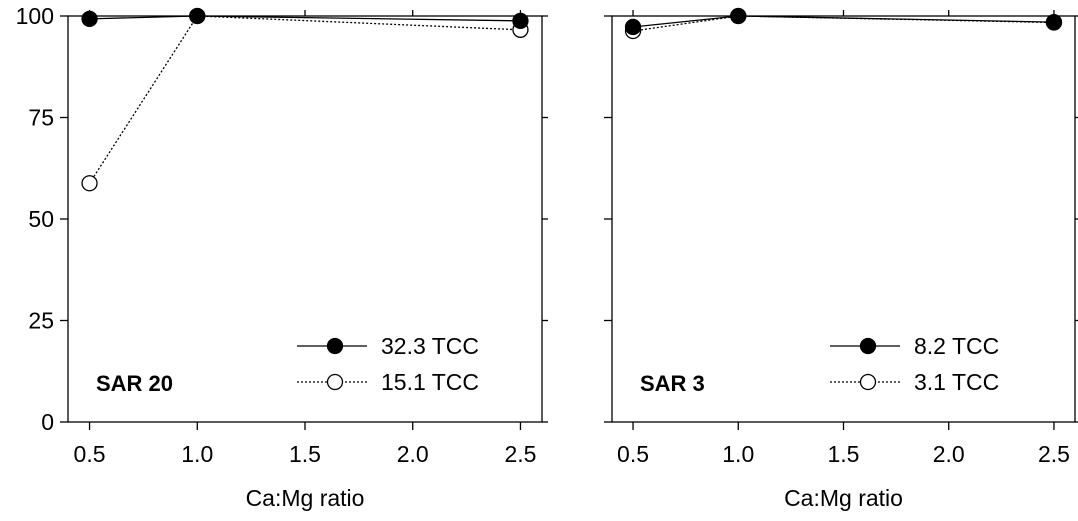 The image size is (1078, 521). What do you see at coordinates (41, 321) in the screenshot?
I see `y-tick-label: 25` at bounding box center [41, 321].